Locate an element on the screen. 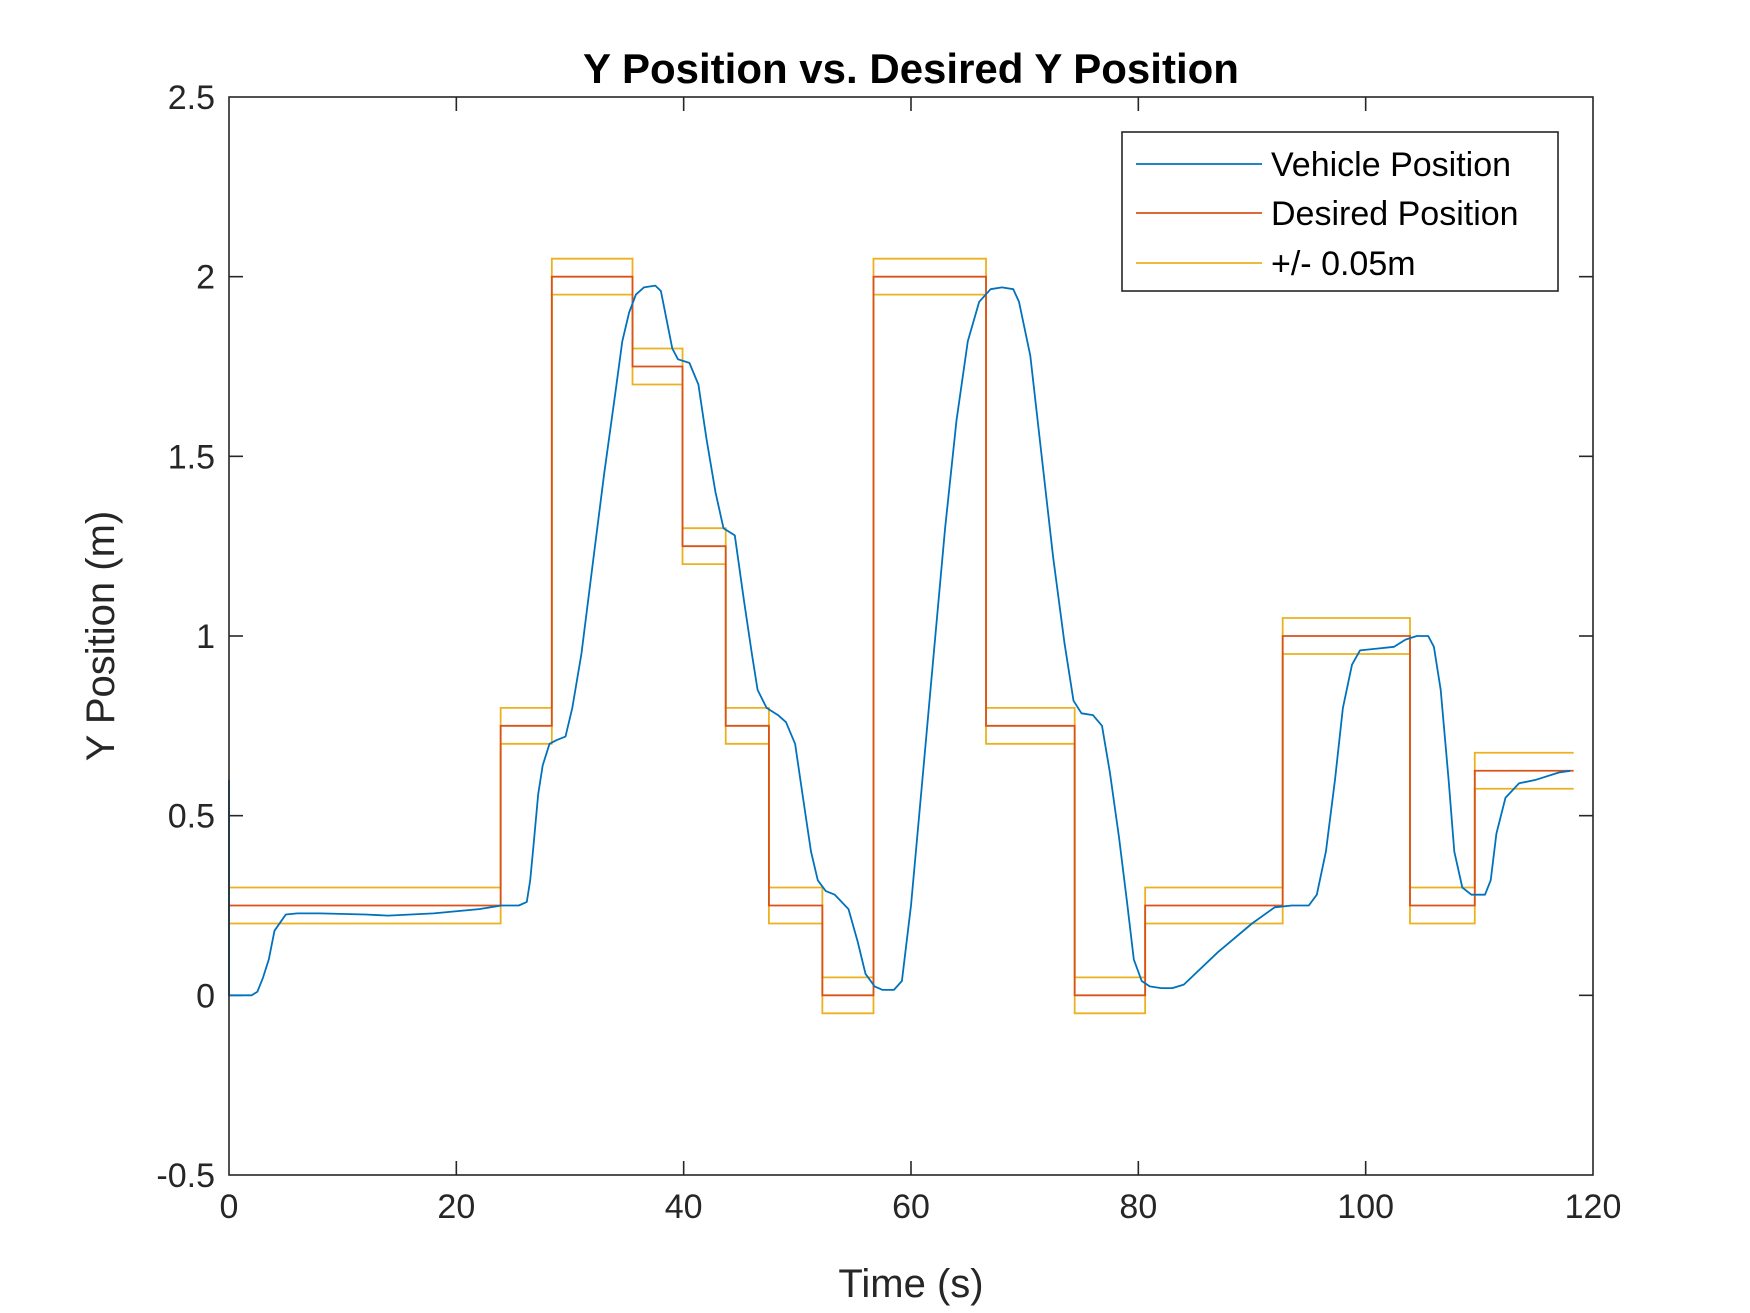  y-tick-label: 1 is located at coordinates (205, 637).